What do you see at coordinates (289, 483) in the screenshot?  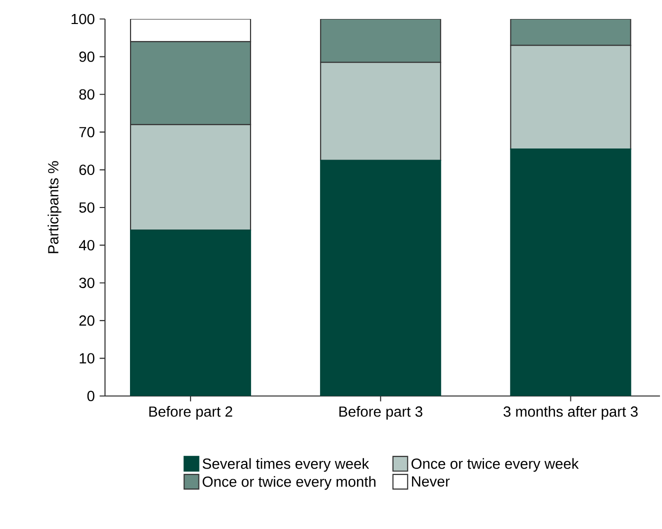 I see `legend-label: Once or twice every month` at bounding box center [289, 483].